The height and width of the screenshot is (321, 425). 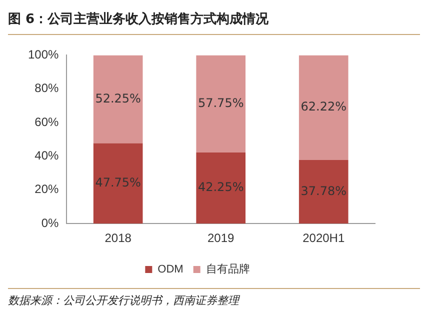 What do you see at coordinates (47, 88) in the screenshot?
I see `y-tick-label: 80%` at bounding box center [47, 88].